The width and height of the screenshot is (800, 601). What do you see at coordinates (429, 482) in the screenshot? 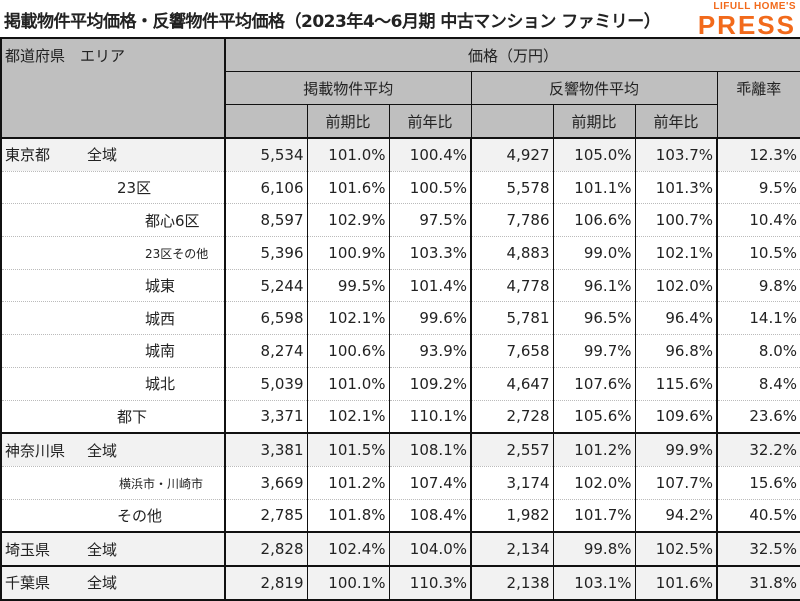
I see `listed-yoy-cell: 107.4%` at bounding box center [429, 482].